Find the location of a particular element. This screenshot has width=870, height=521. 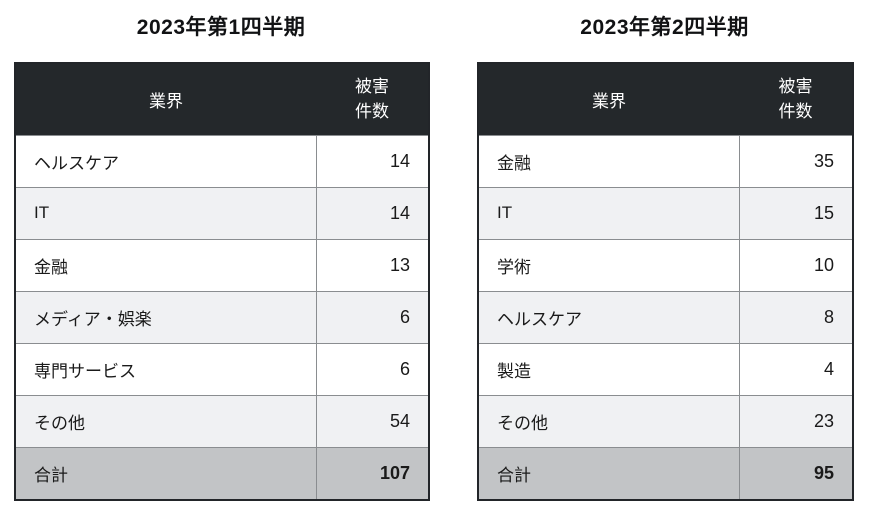

industry-cell: 製造 is located at coordinates (608, 369).